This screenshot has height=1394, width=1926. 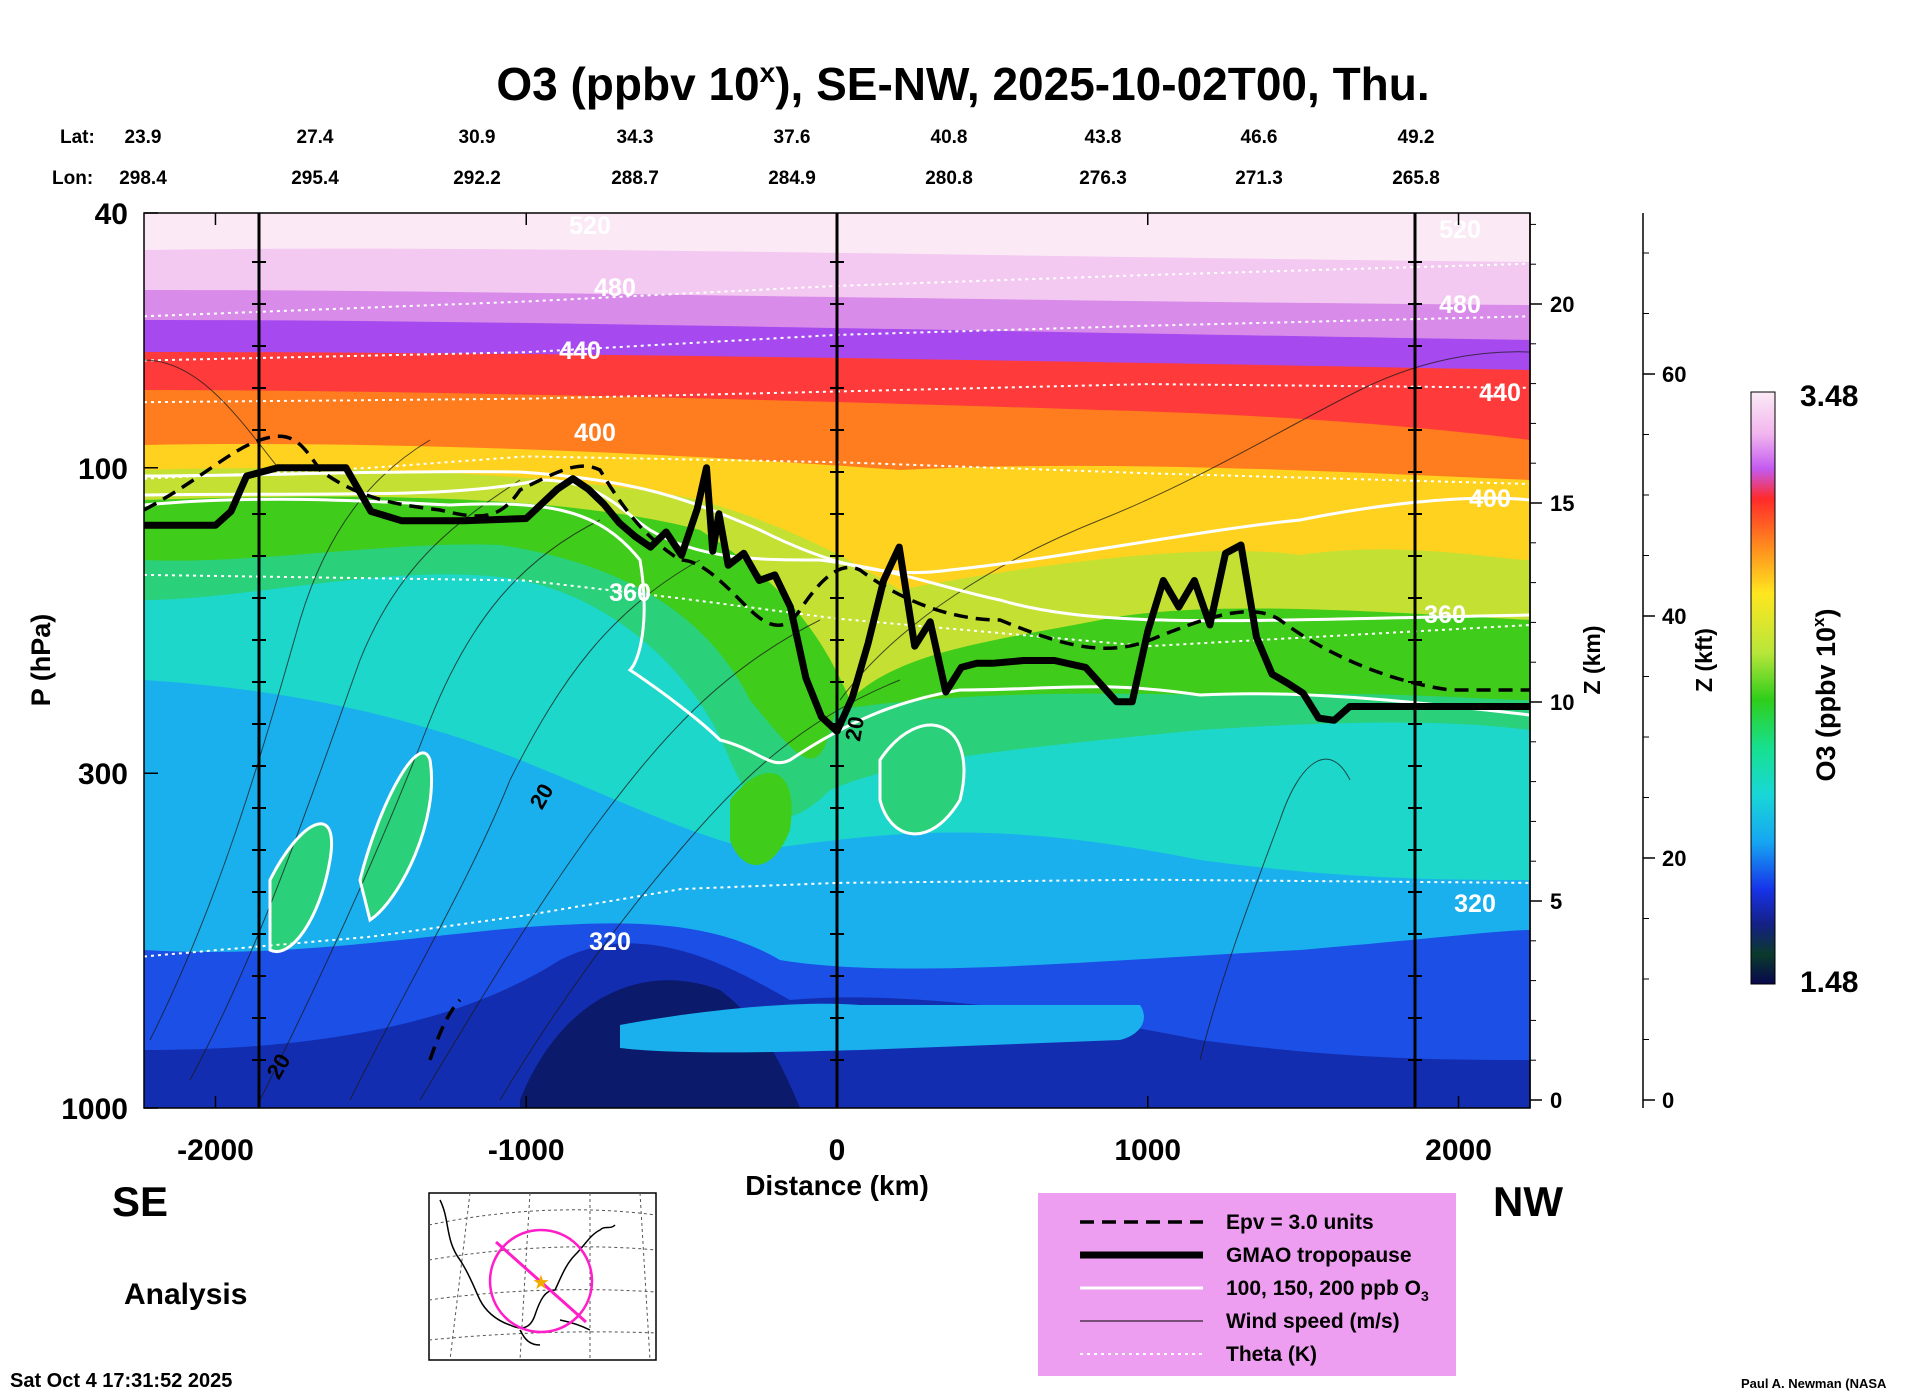 What do you see at coordinates (1814, 1383) in the screenshot?
I see `credit: Paul A. Newman (NASA` at bounding box center [1814, 1383].